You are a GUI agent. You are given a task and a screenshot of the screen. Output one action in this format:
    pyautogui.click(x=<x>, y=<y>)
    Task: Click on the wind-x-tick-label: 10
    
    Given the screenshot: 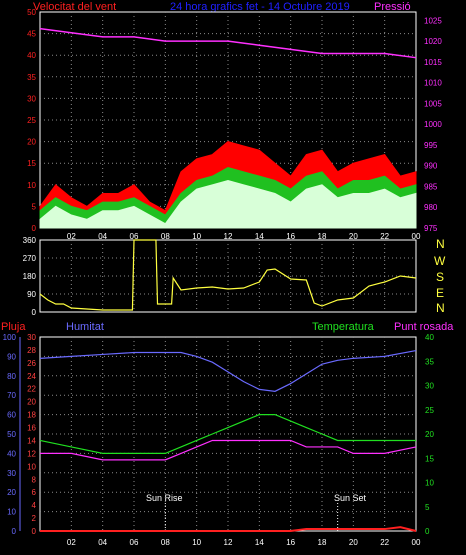 What is the action you would take?
    pyautogui.click(x=196, y=236)
    